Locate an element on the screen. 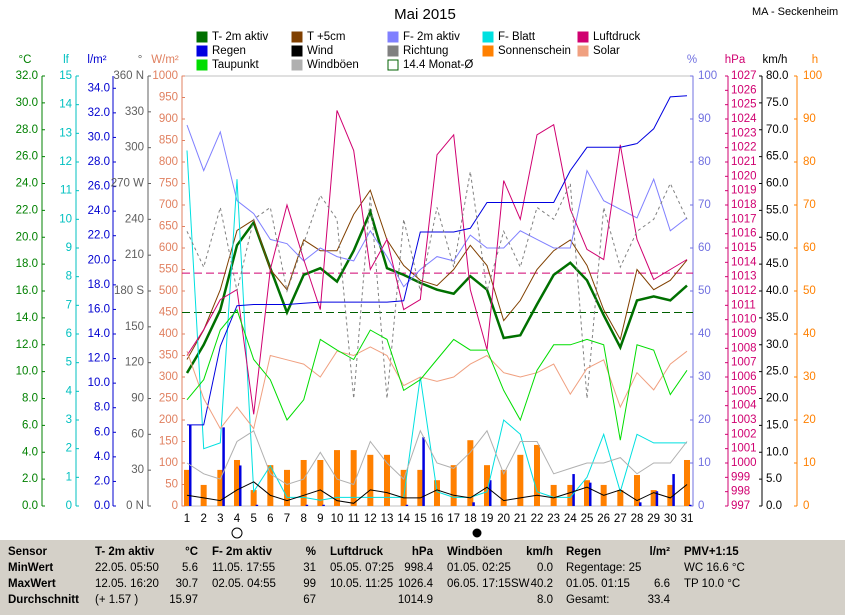 Image resolution: width=845 pixels, height=615 pixels. y-tick-label: 1019 is located at coordinates (744, 191).